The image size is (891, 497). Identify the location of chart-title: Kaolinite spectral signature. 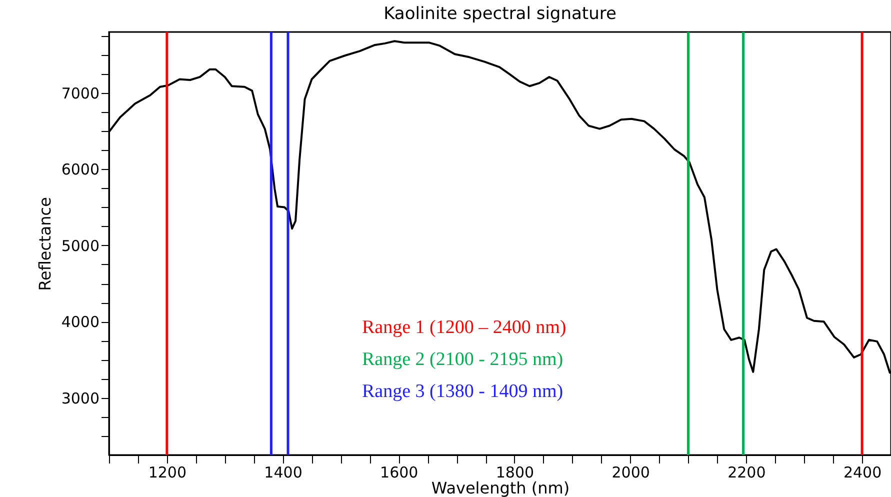
(500, 14).